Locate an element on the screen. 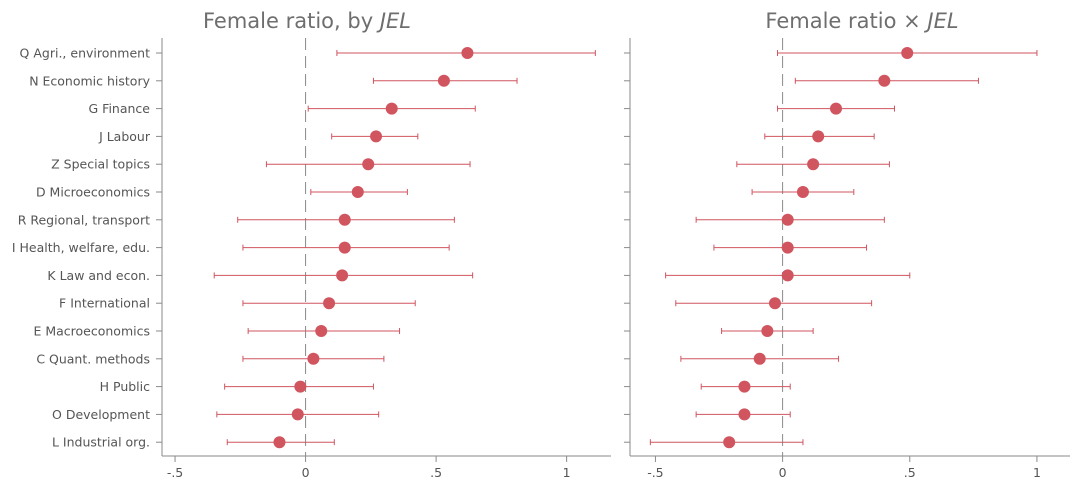 The height and width of the screenshot is (486, 1072). category-label: F International is located at coordinates (104, 303).